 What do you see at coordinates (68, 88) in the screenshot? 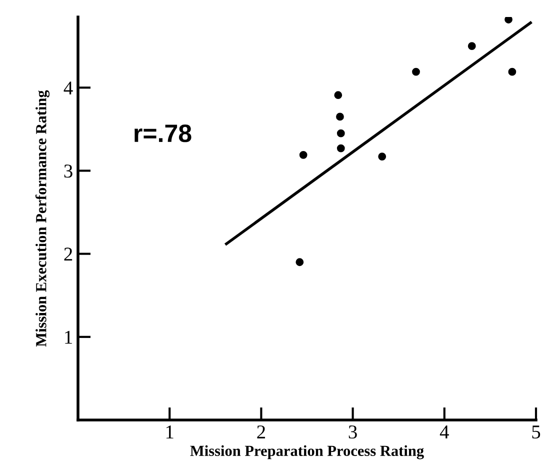
I see `y-tick-label: 4` at bounding box center [68, 88].